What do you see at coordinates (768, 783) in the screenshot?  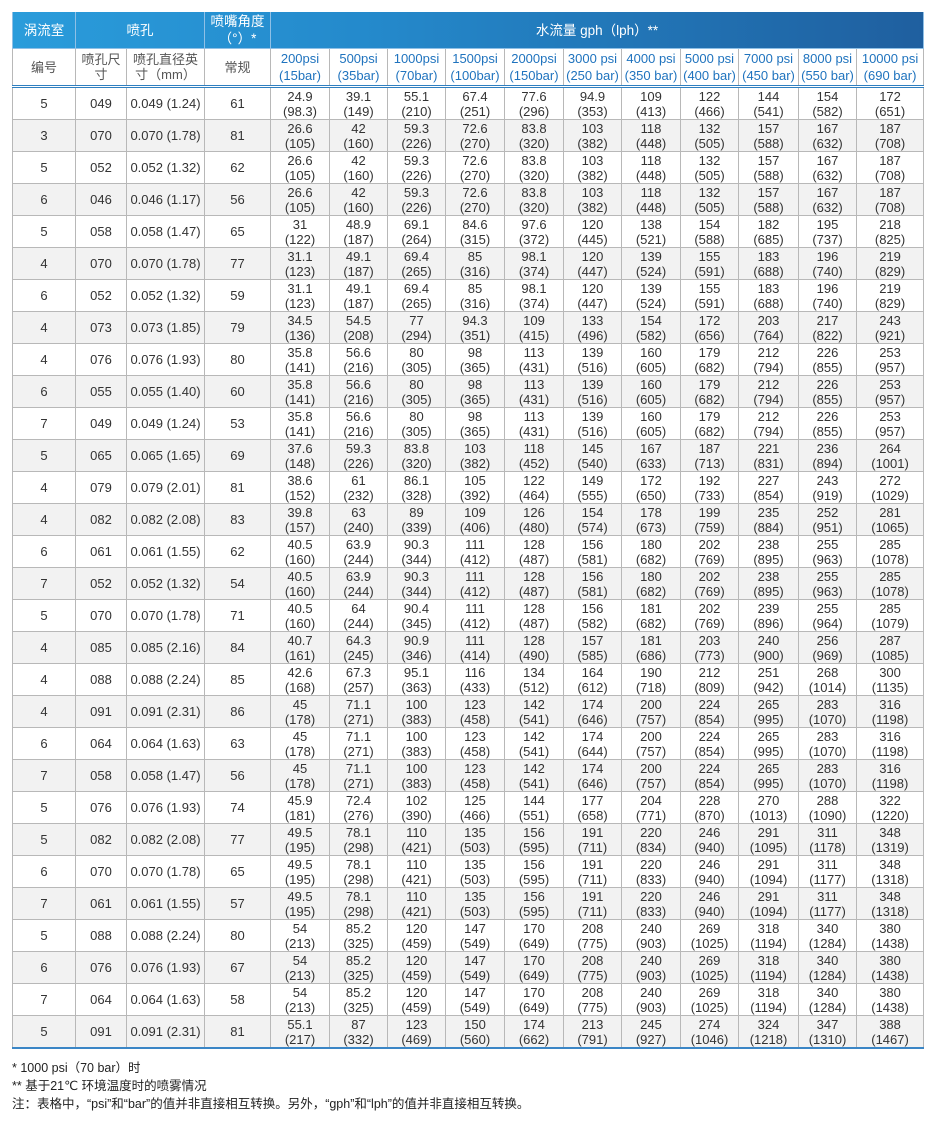 I see `flow-lph: (995)` at bounding box center [768, 783].